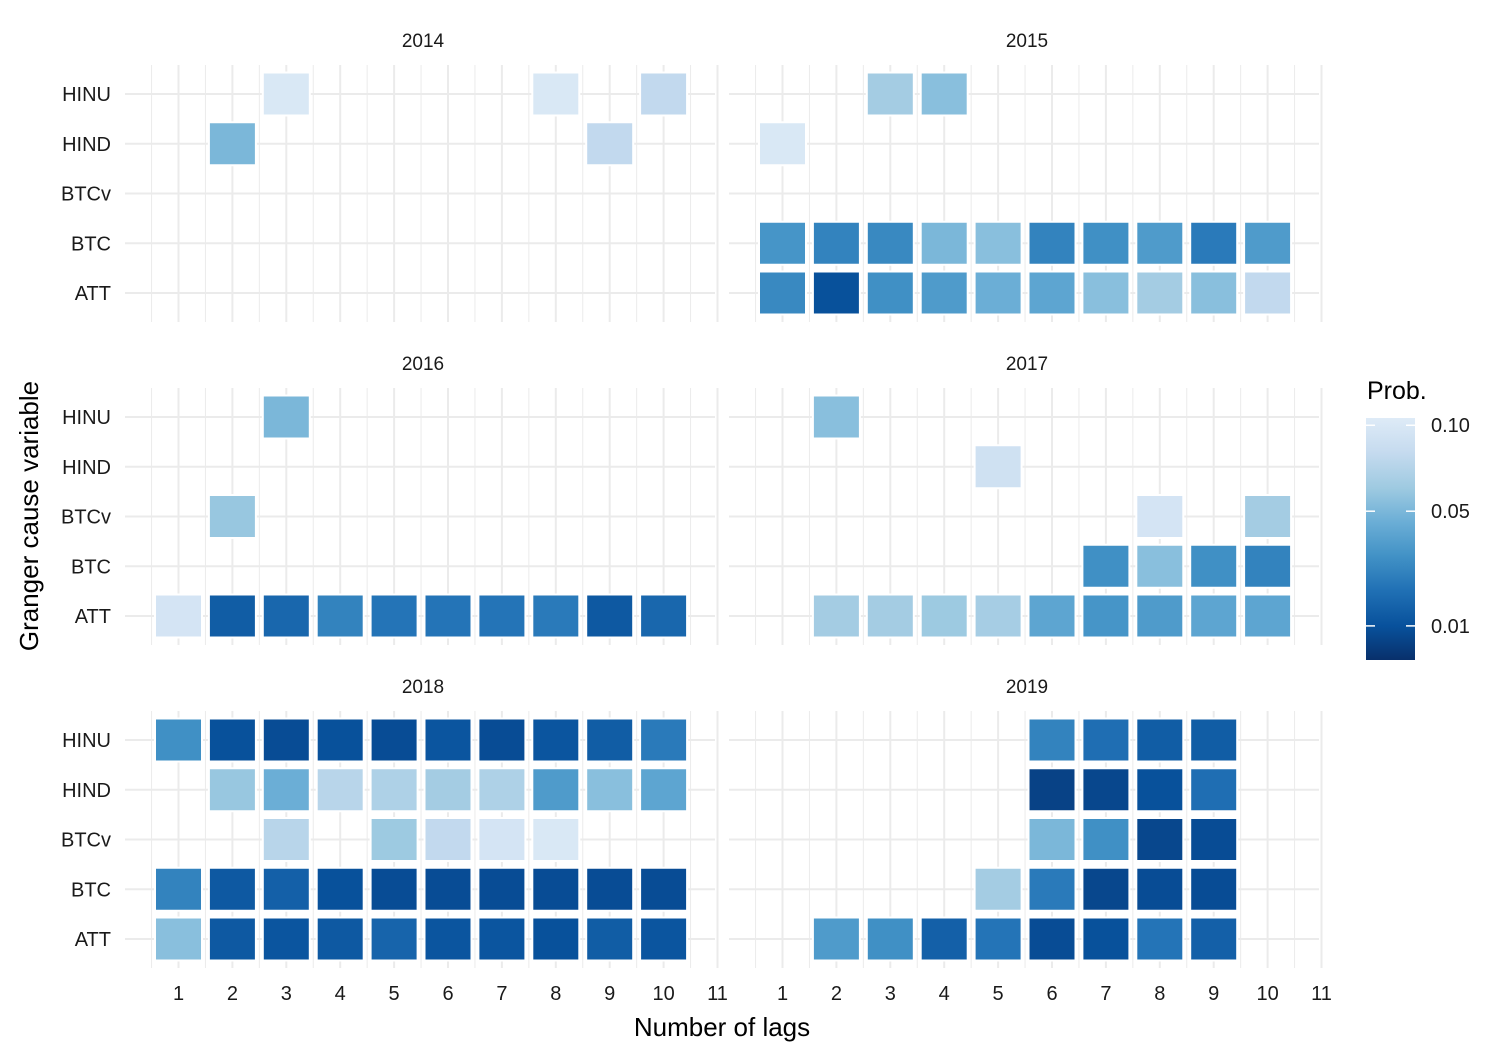  Describe the element at coordinates (1450, 426) in the screenshot. I see `legend-label: 0.10` at that location.